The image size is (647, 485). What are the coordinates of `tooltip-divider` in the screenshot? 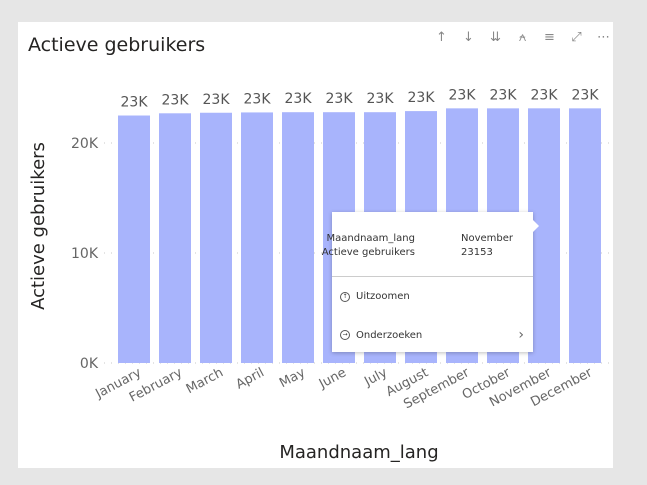 It's located at (432, 276).